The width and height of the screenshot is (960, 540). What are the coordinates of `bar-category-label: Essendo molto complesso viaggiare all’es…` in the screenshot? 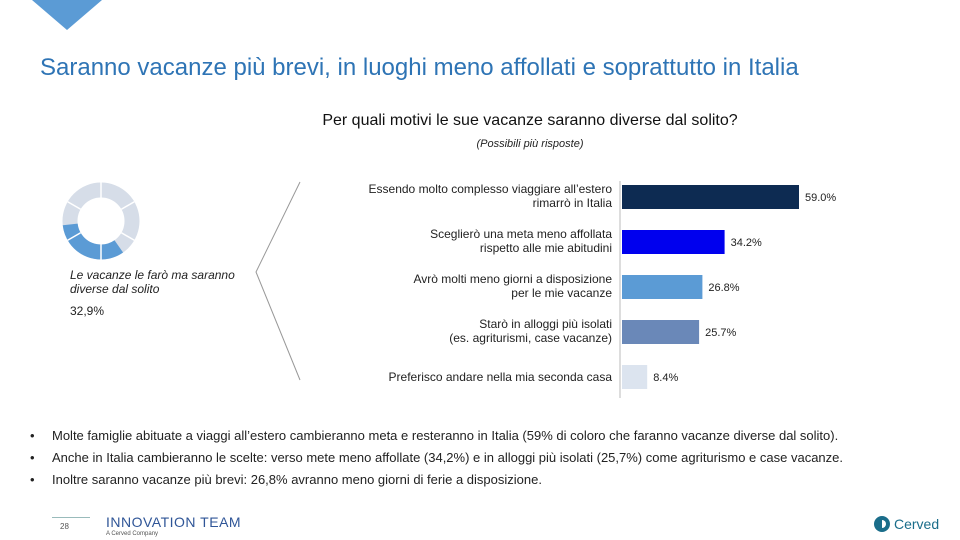 It's located at (491, 189).